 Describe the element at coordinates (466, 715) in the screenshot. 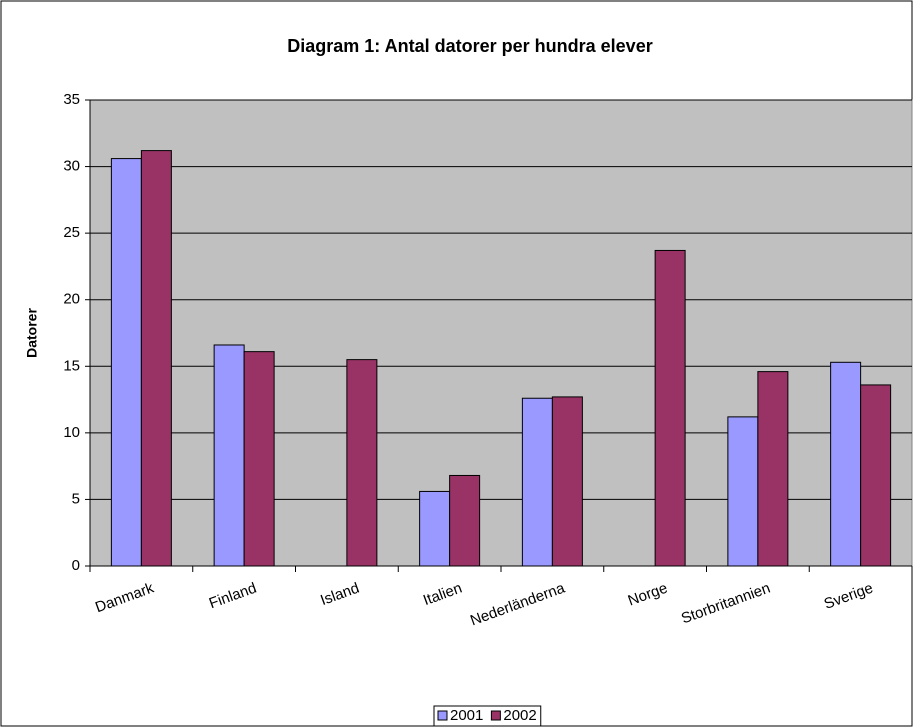

I see `legend-label: 2001` at that location.